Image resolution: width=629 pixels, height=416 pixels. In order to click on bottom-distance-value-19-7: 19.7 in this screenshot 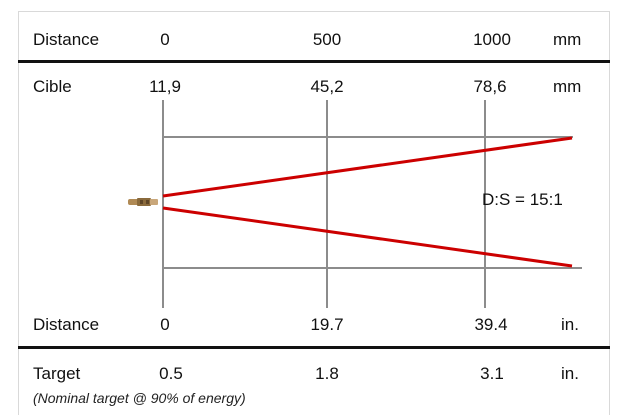, I will do `click(327, 324)`.